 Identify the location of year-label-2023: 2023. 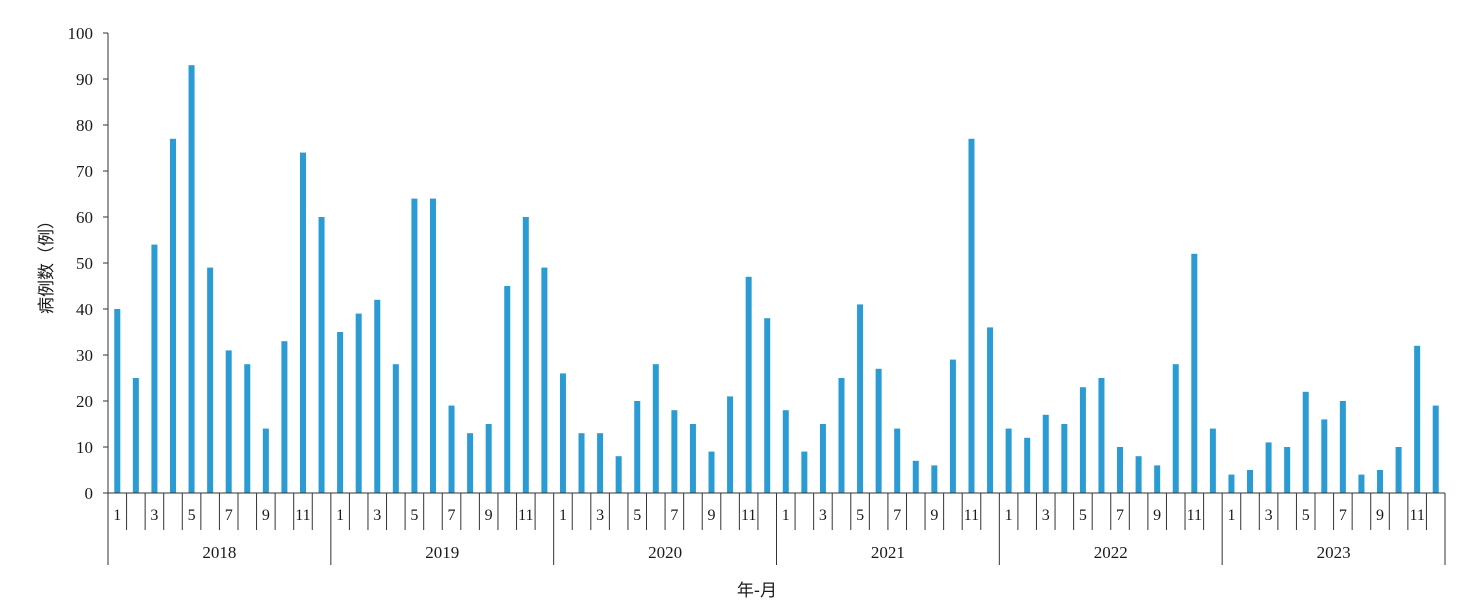
(1334, 552).